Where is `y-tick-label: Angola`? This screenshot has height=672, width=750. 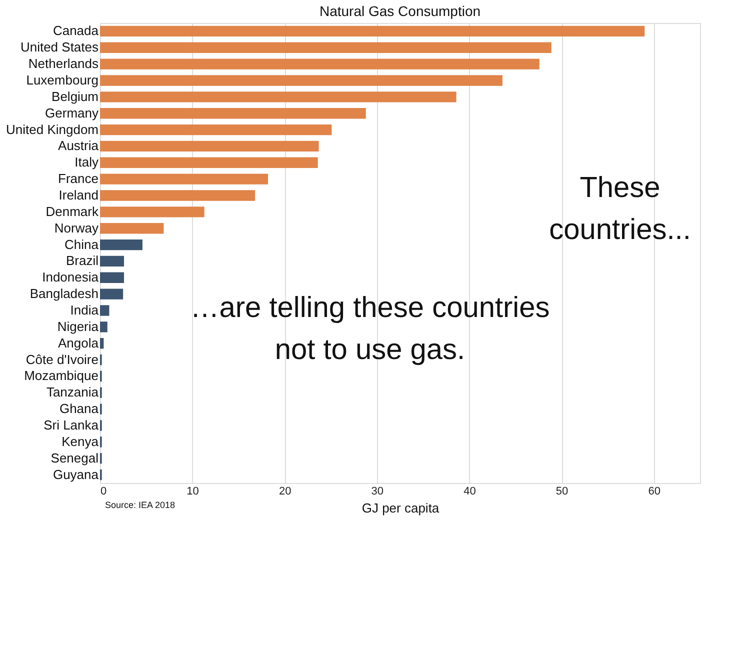 y-tick-label: Angola is located at coordinates (79, 342).